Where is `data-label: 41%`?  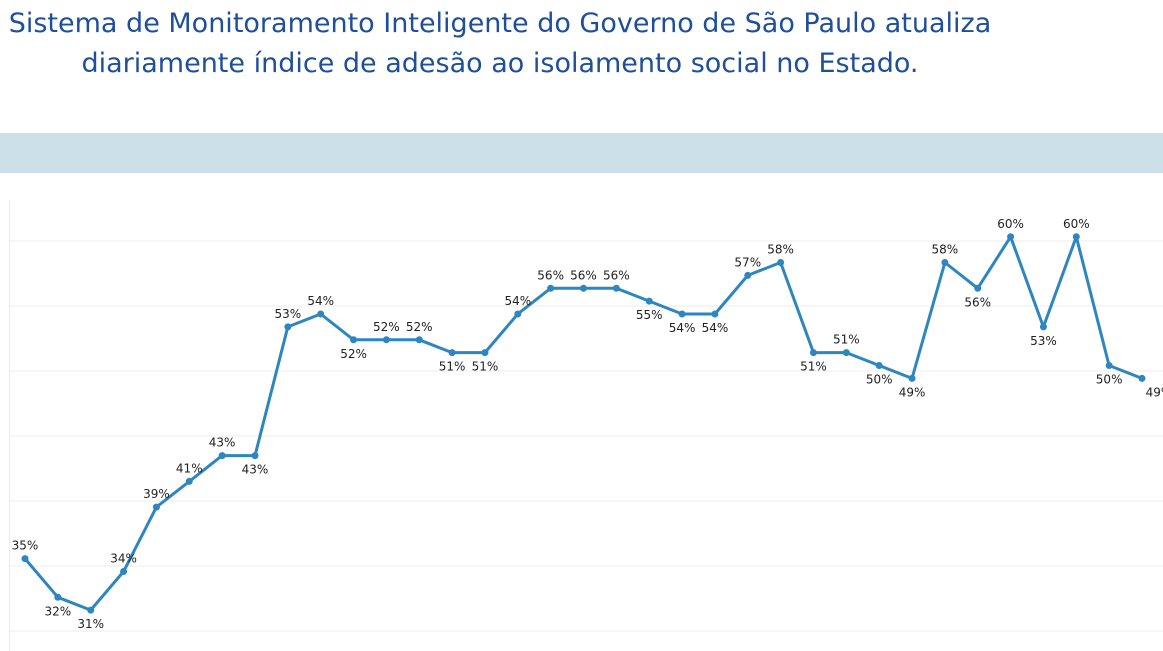 data-label: 41% is located at coordinates (189, 468).